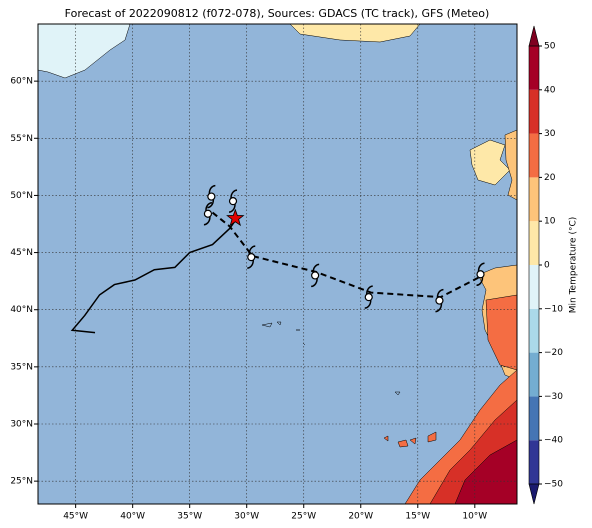  What do you see at coordinates (550, 178) in the screenshot?
I see `colorbar-tick-label: 20` at bounding box center [550, 178].